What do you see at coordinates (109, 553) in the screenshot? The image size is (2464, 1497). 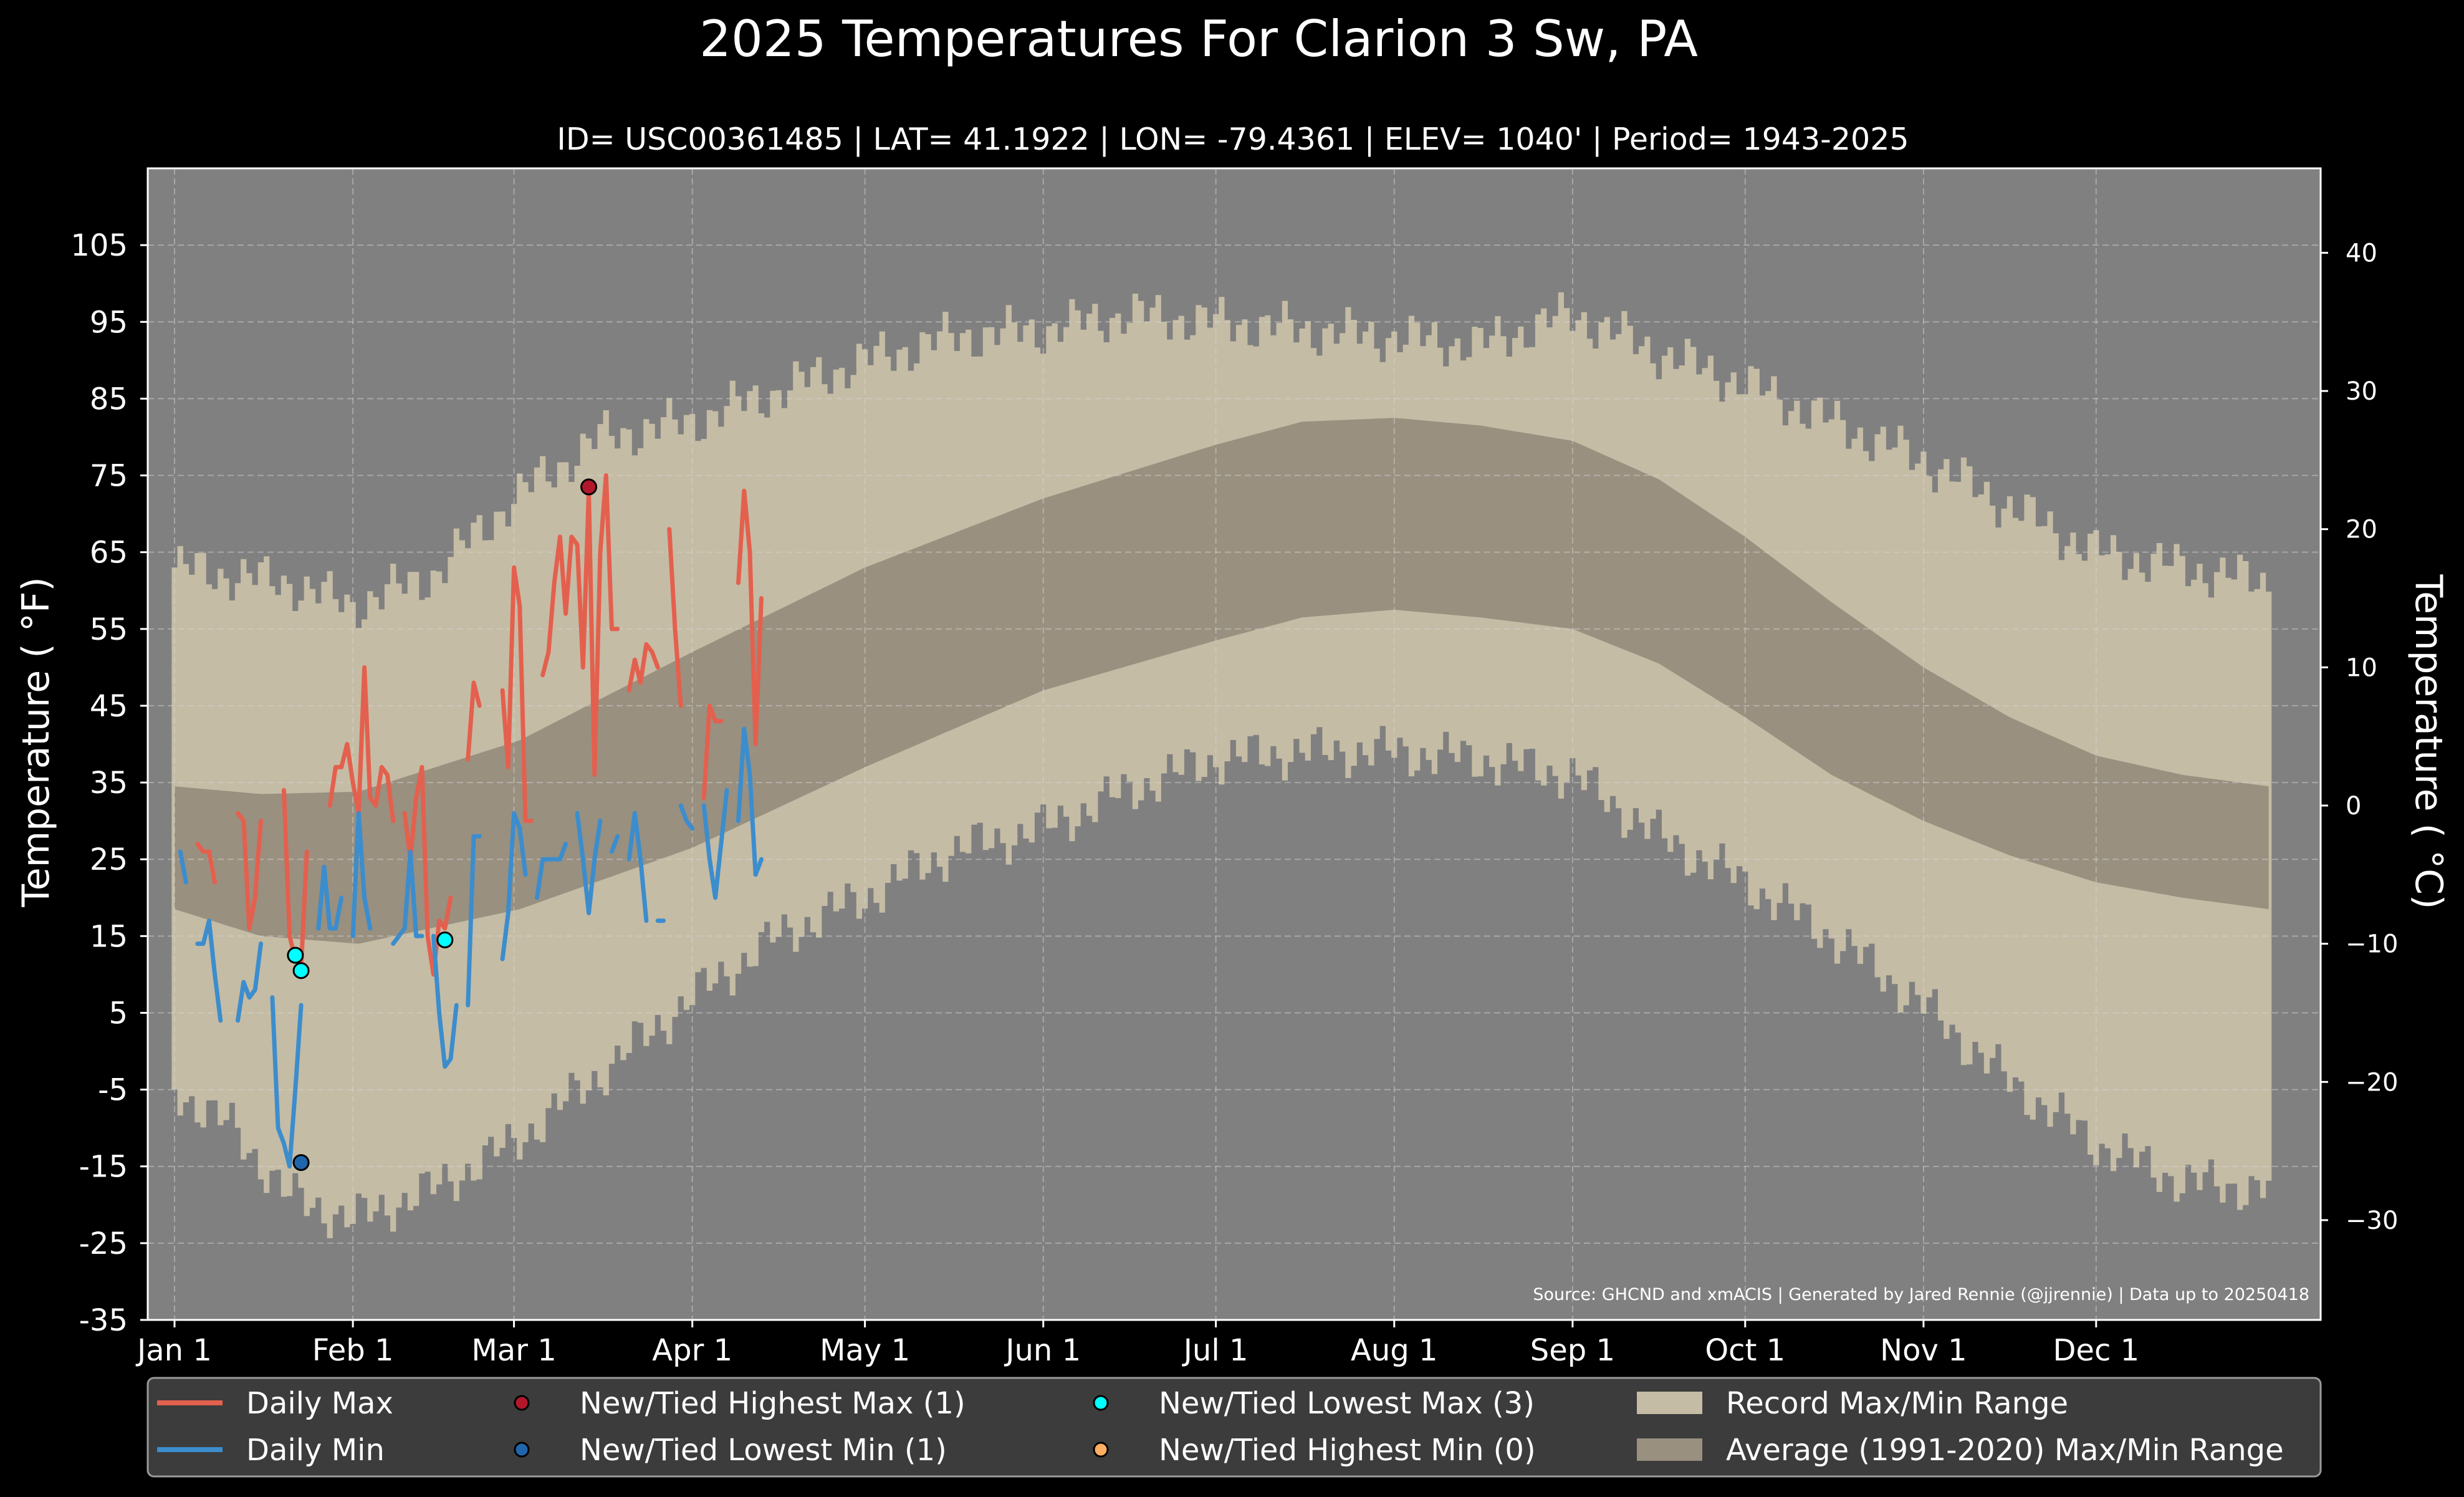 I see `y-tick-label: 65` at bounding box center [109, 553].